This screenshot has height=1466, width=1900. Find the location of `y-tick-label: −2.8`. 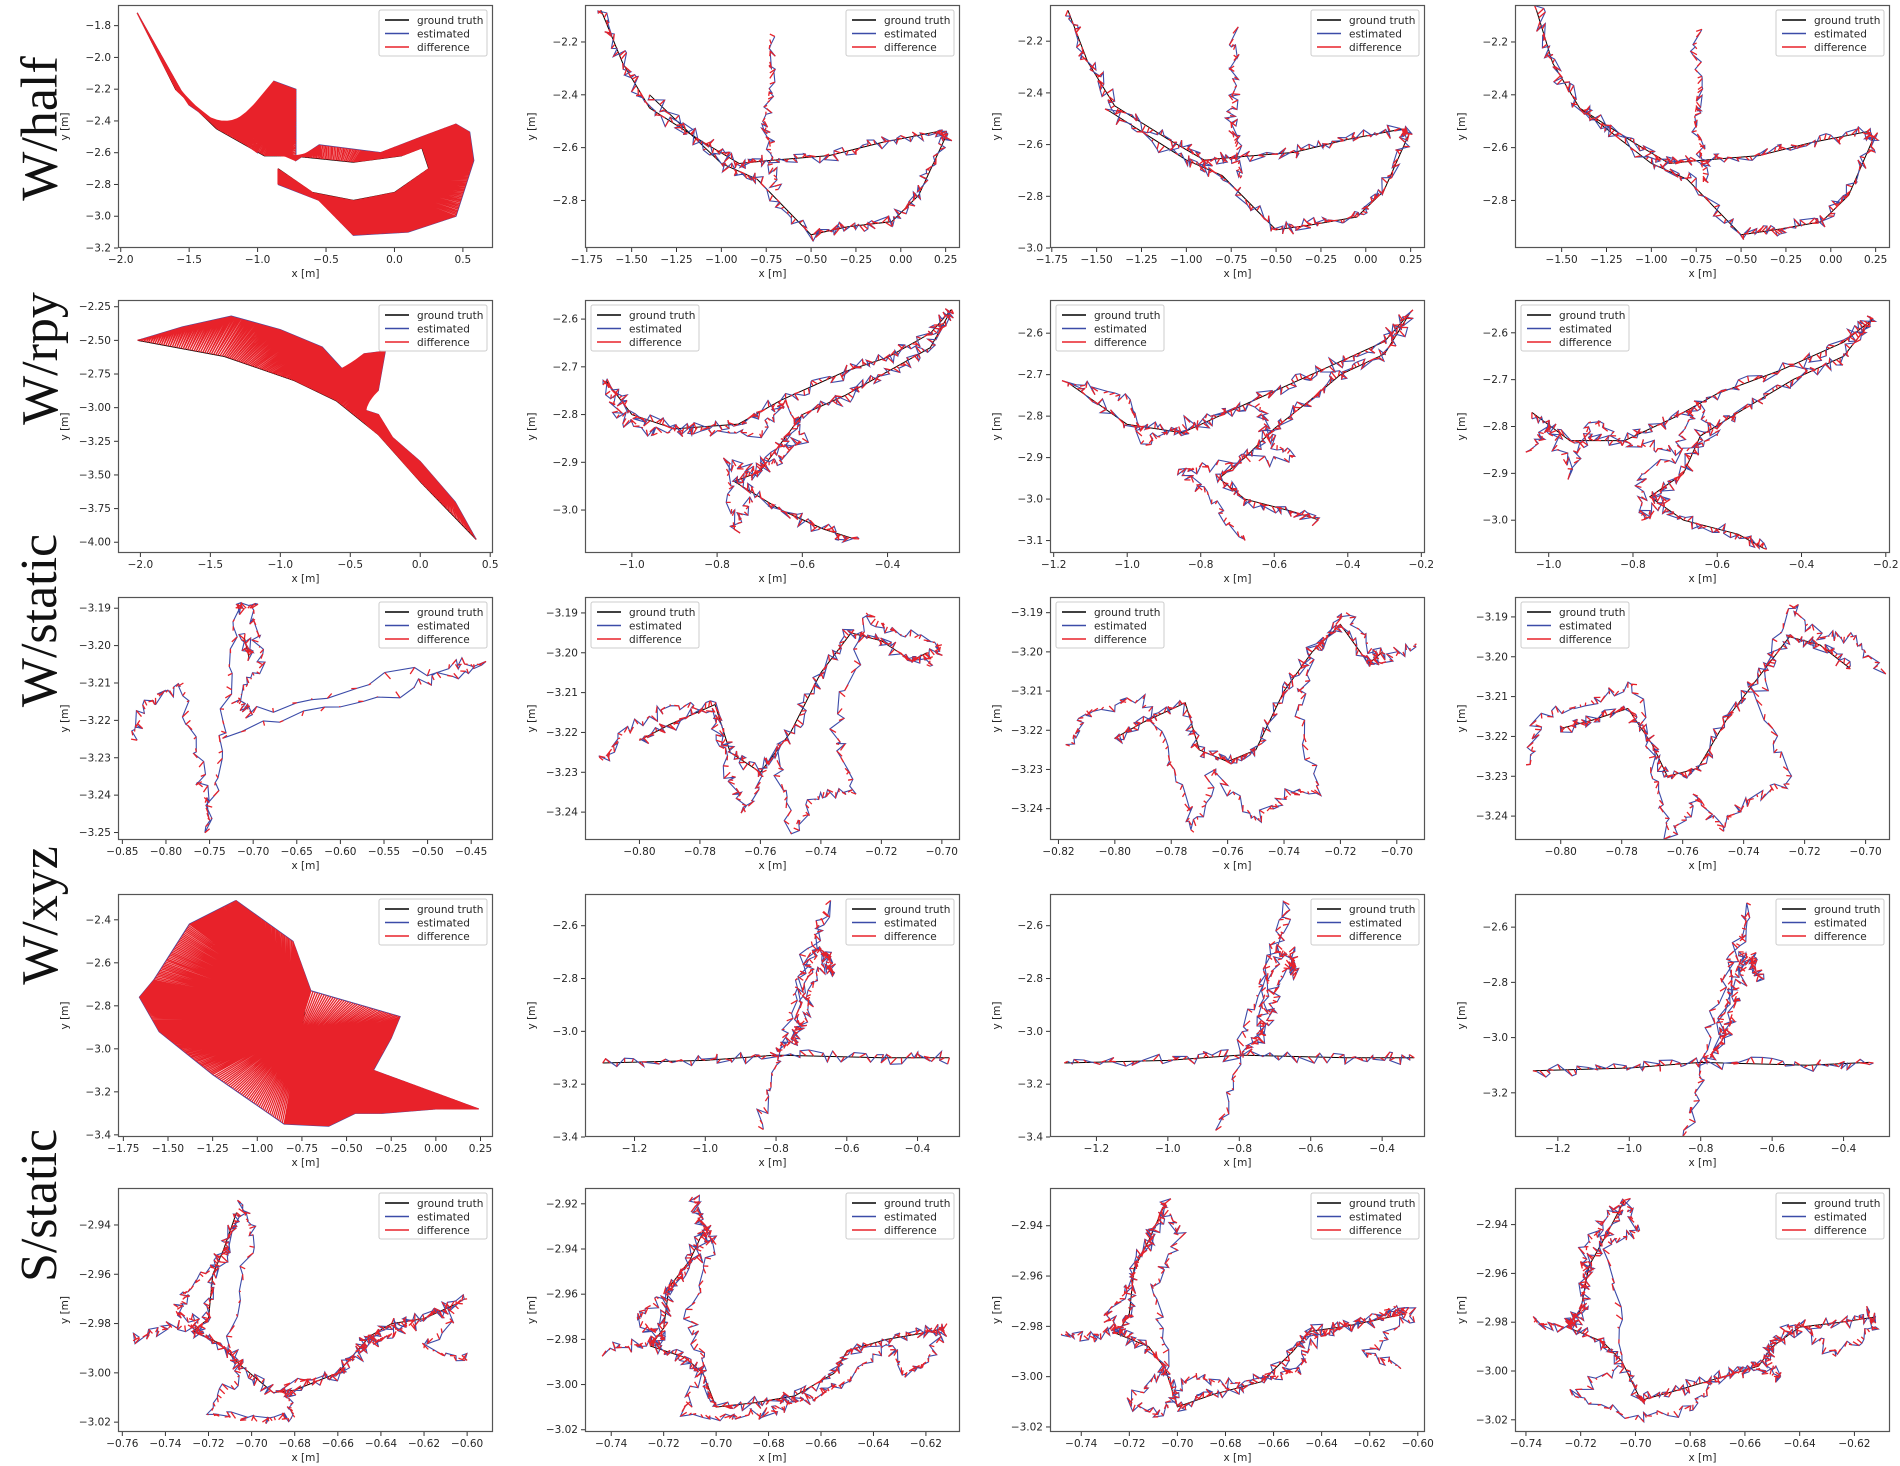

y-tick-label: −2.8 is located at coordinates (1496, 983).